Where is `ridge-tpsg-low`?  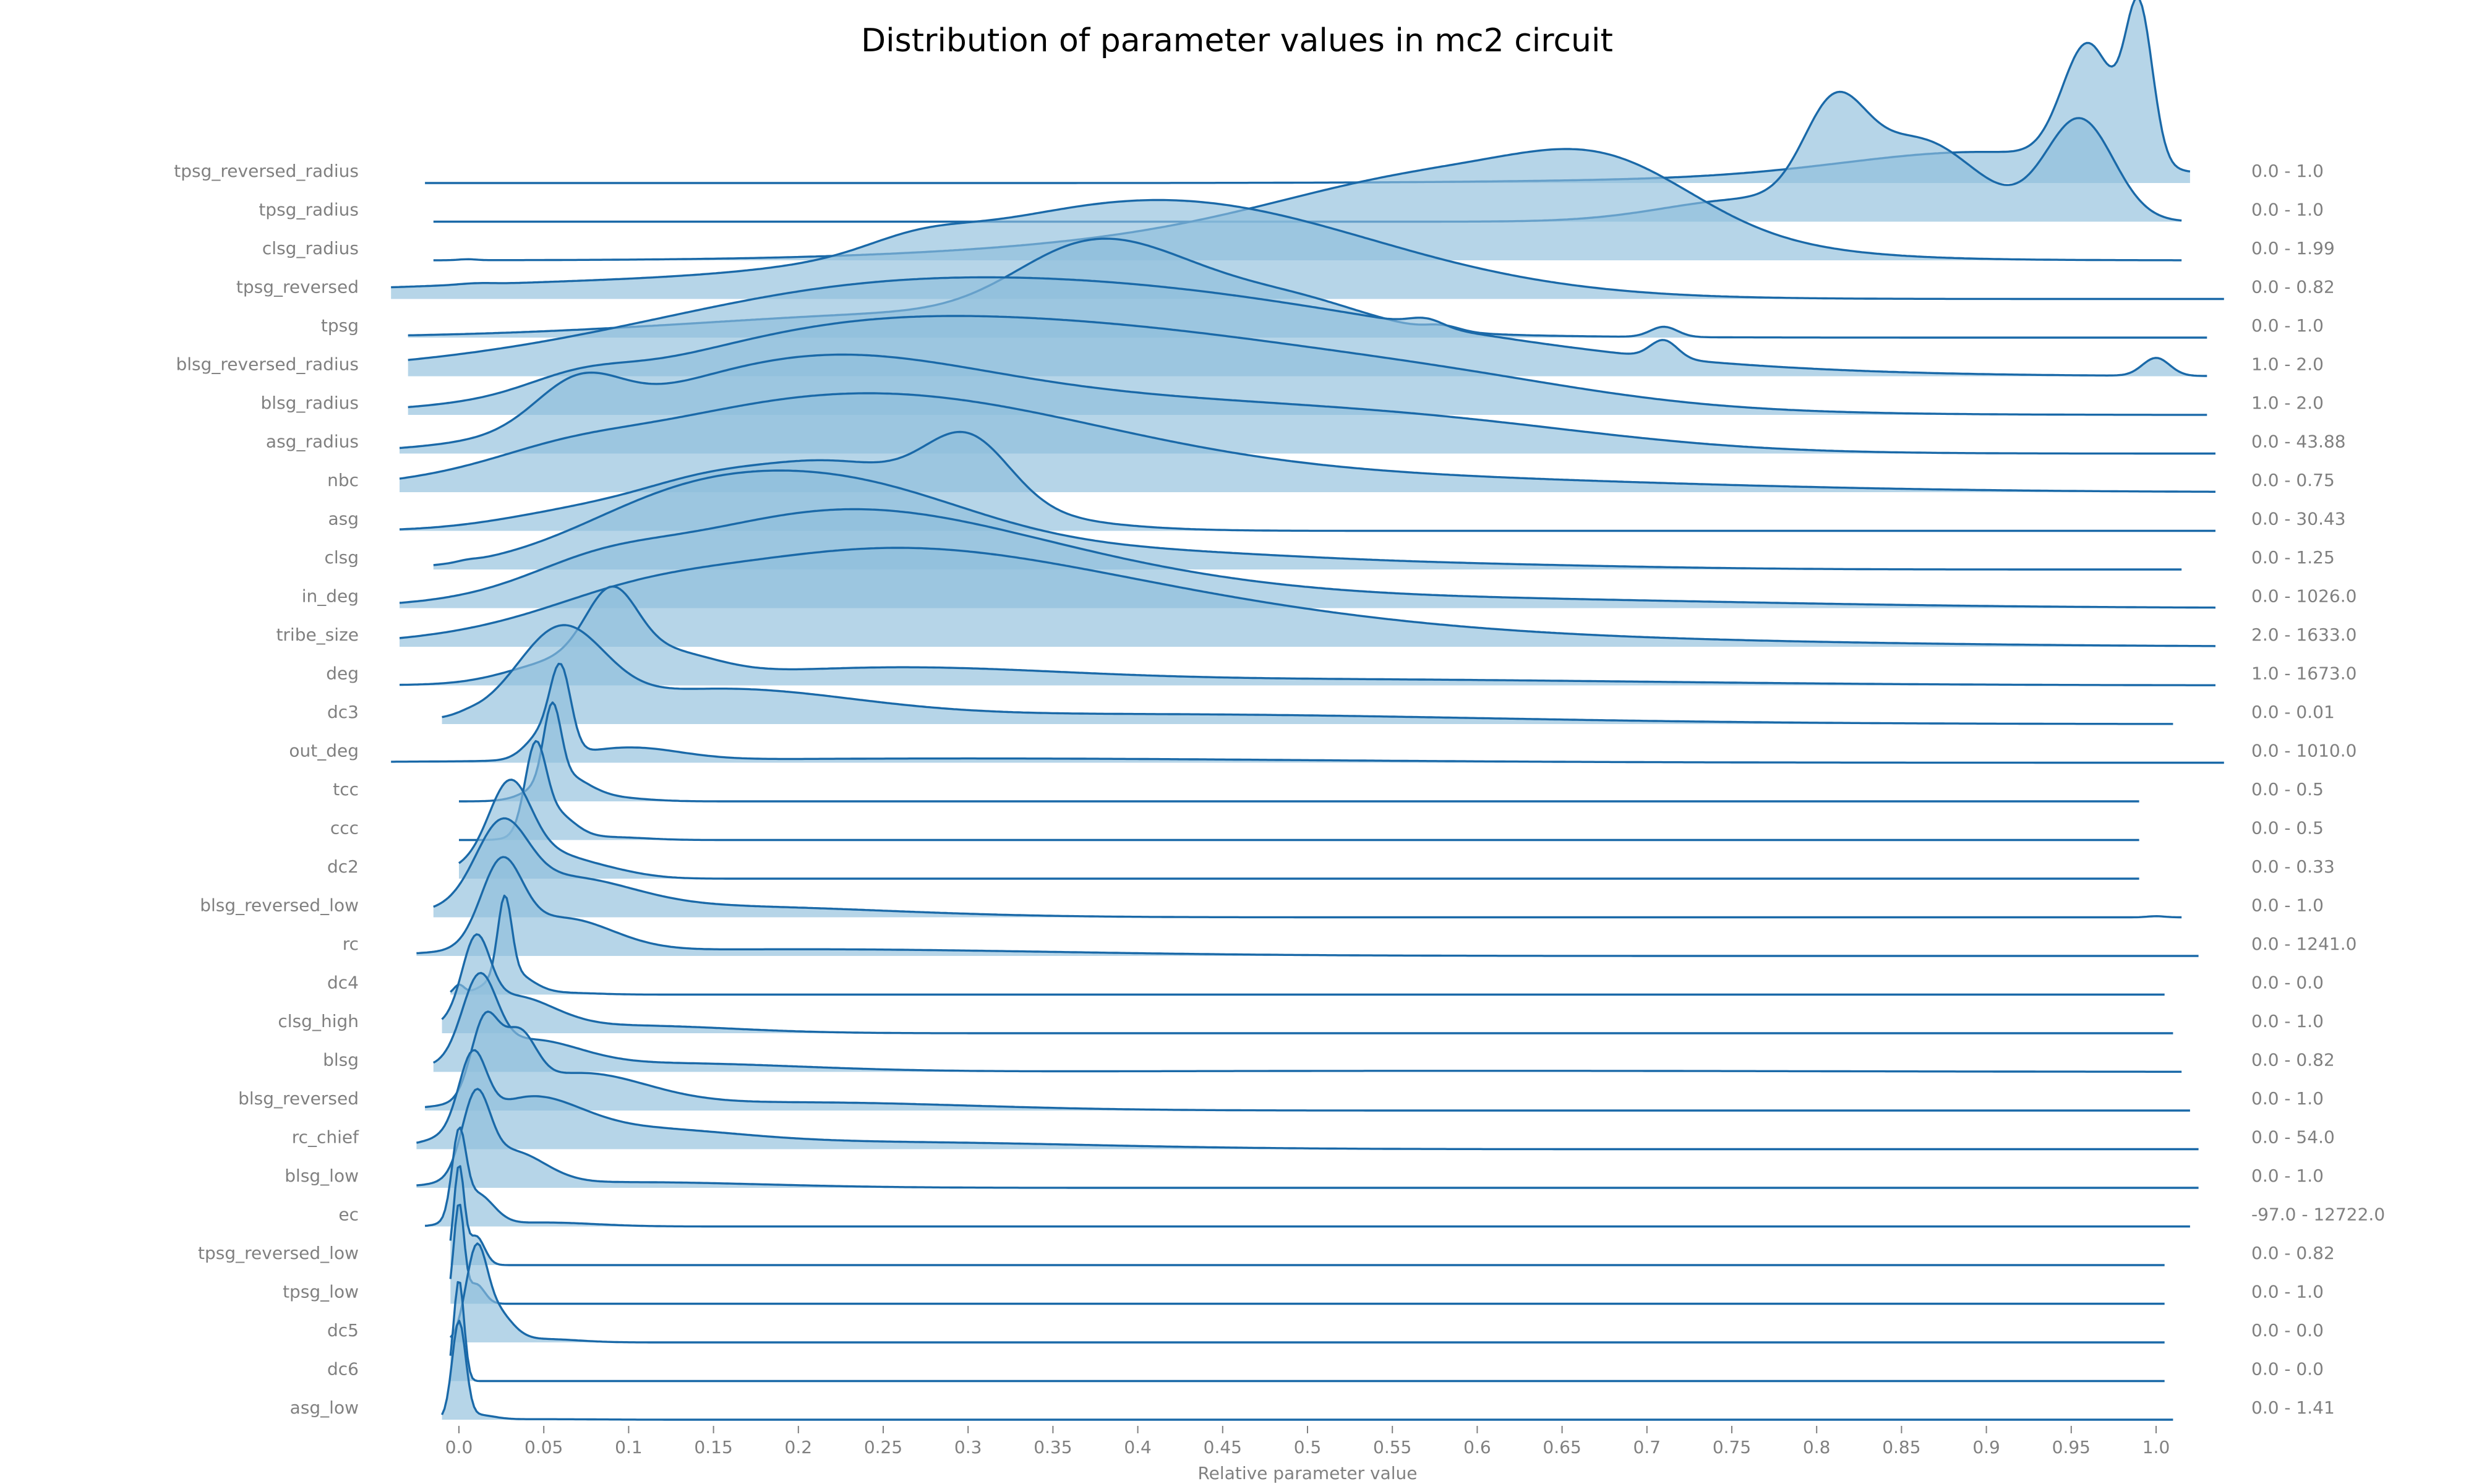
ridge-tpsg-low is located at coordinates (1307, 1254).